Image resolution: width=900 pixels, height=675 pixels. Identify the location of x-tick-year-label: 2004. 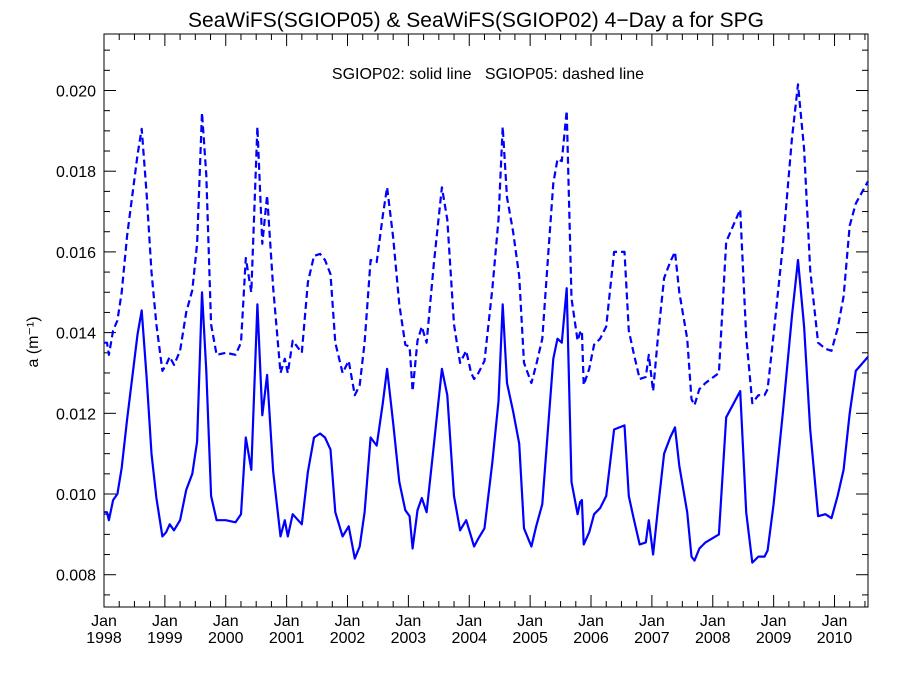
(469, 638).